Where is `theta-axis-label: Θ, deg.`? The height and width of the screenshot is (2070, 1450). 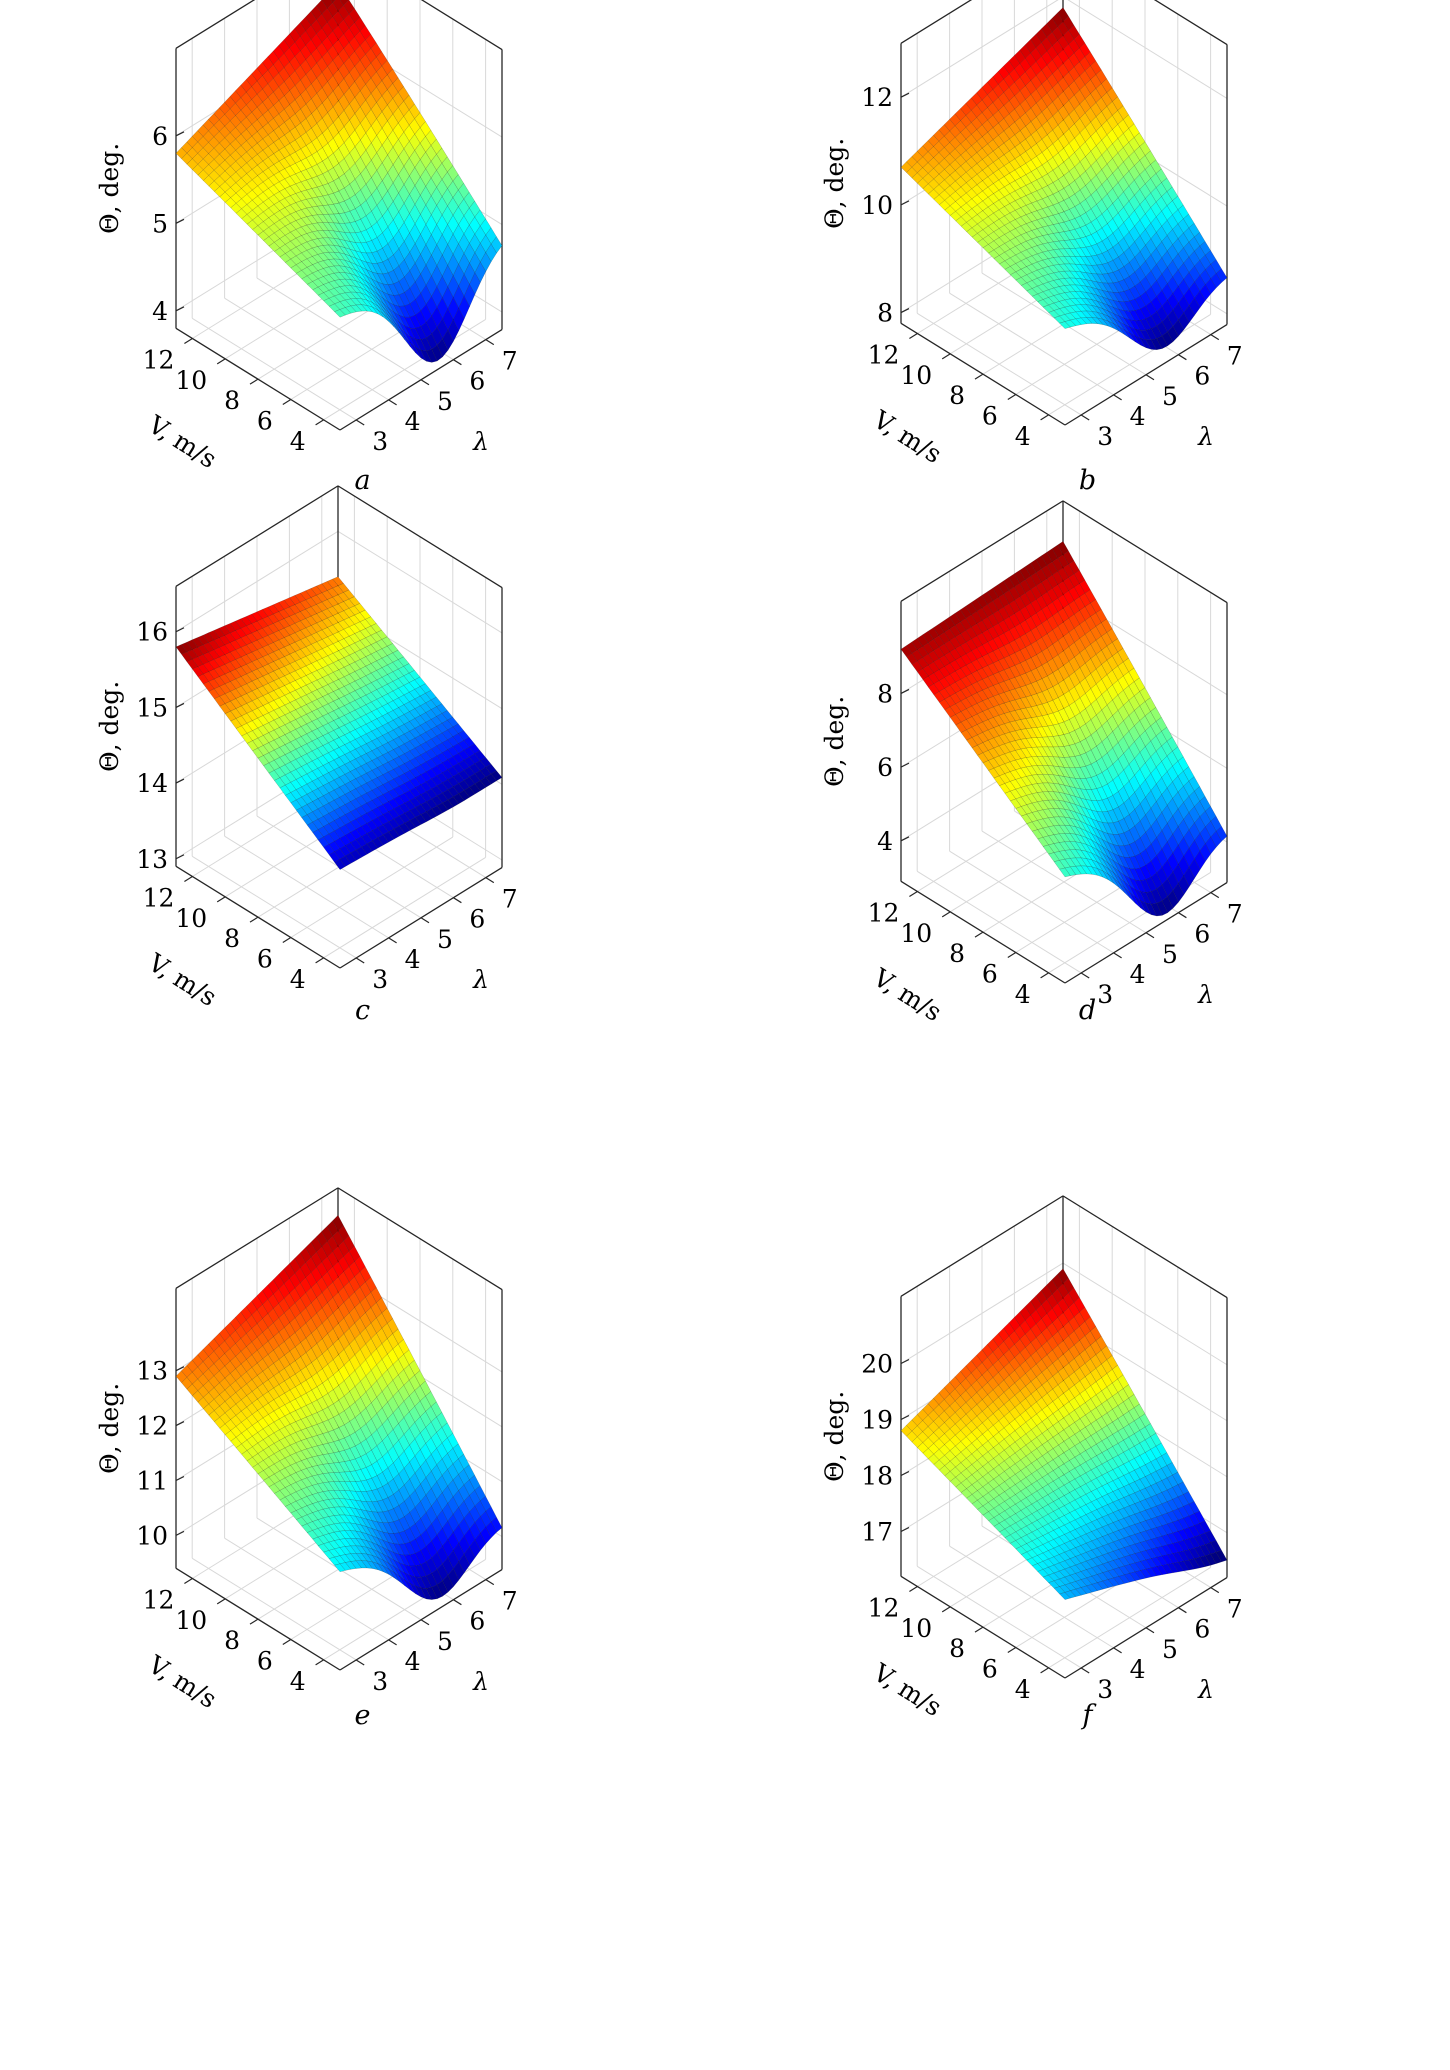
theta-axis-label: Θ, deg. is located at coordinates (834, 741).